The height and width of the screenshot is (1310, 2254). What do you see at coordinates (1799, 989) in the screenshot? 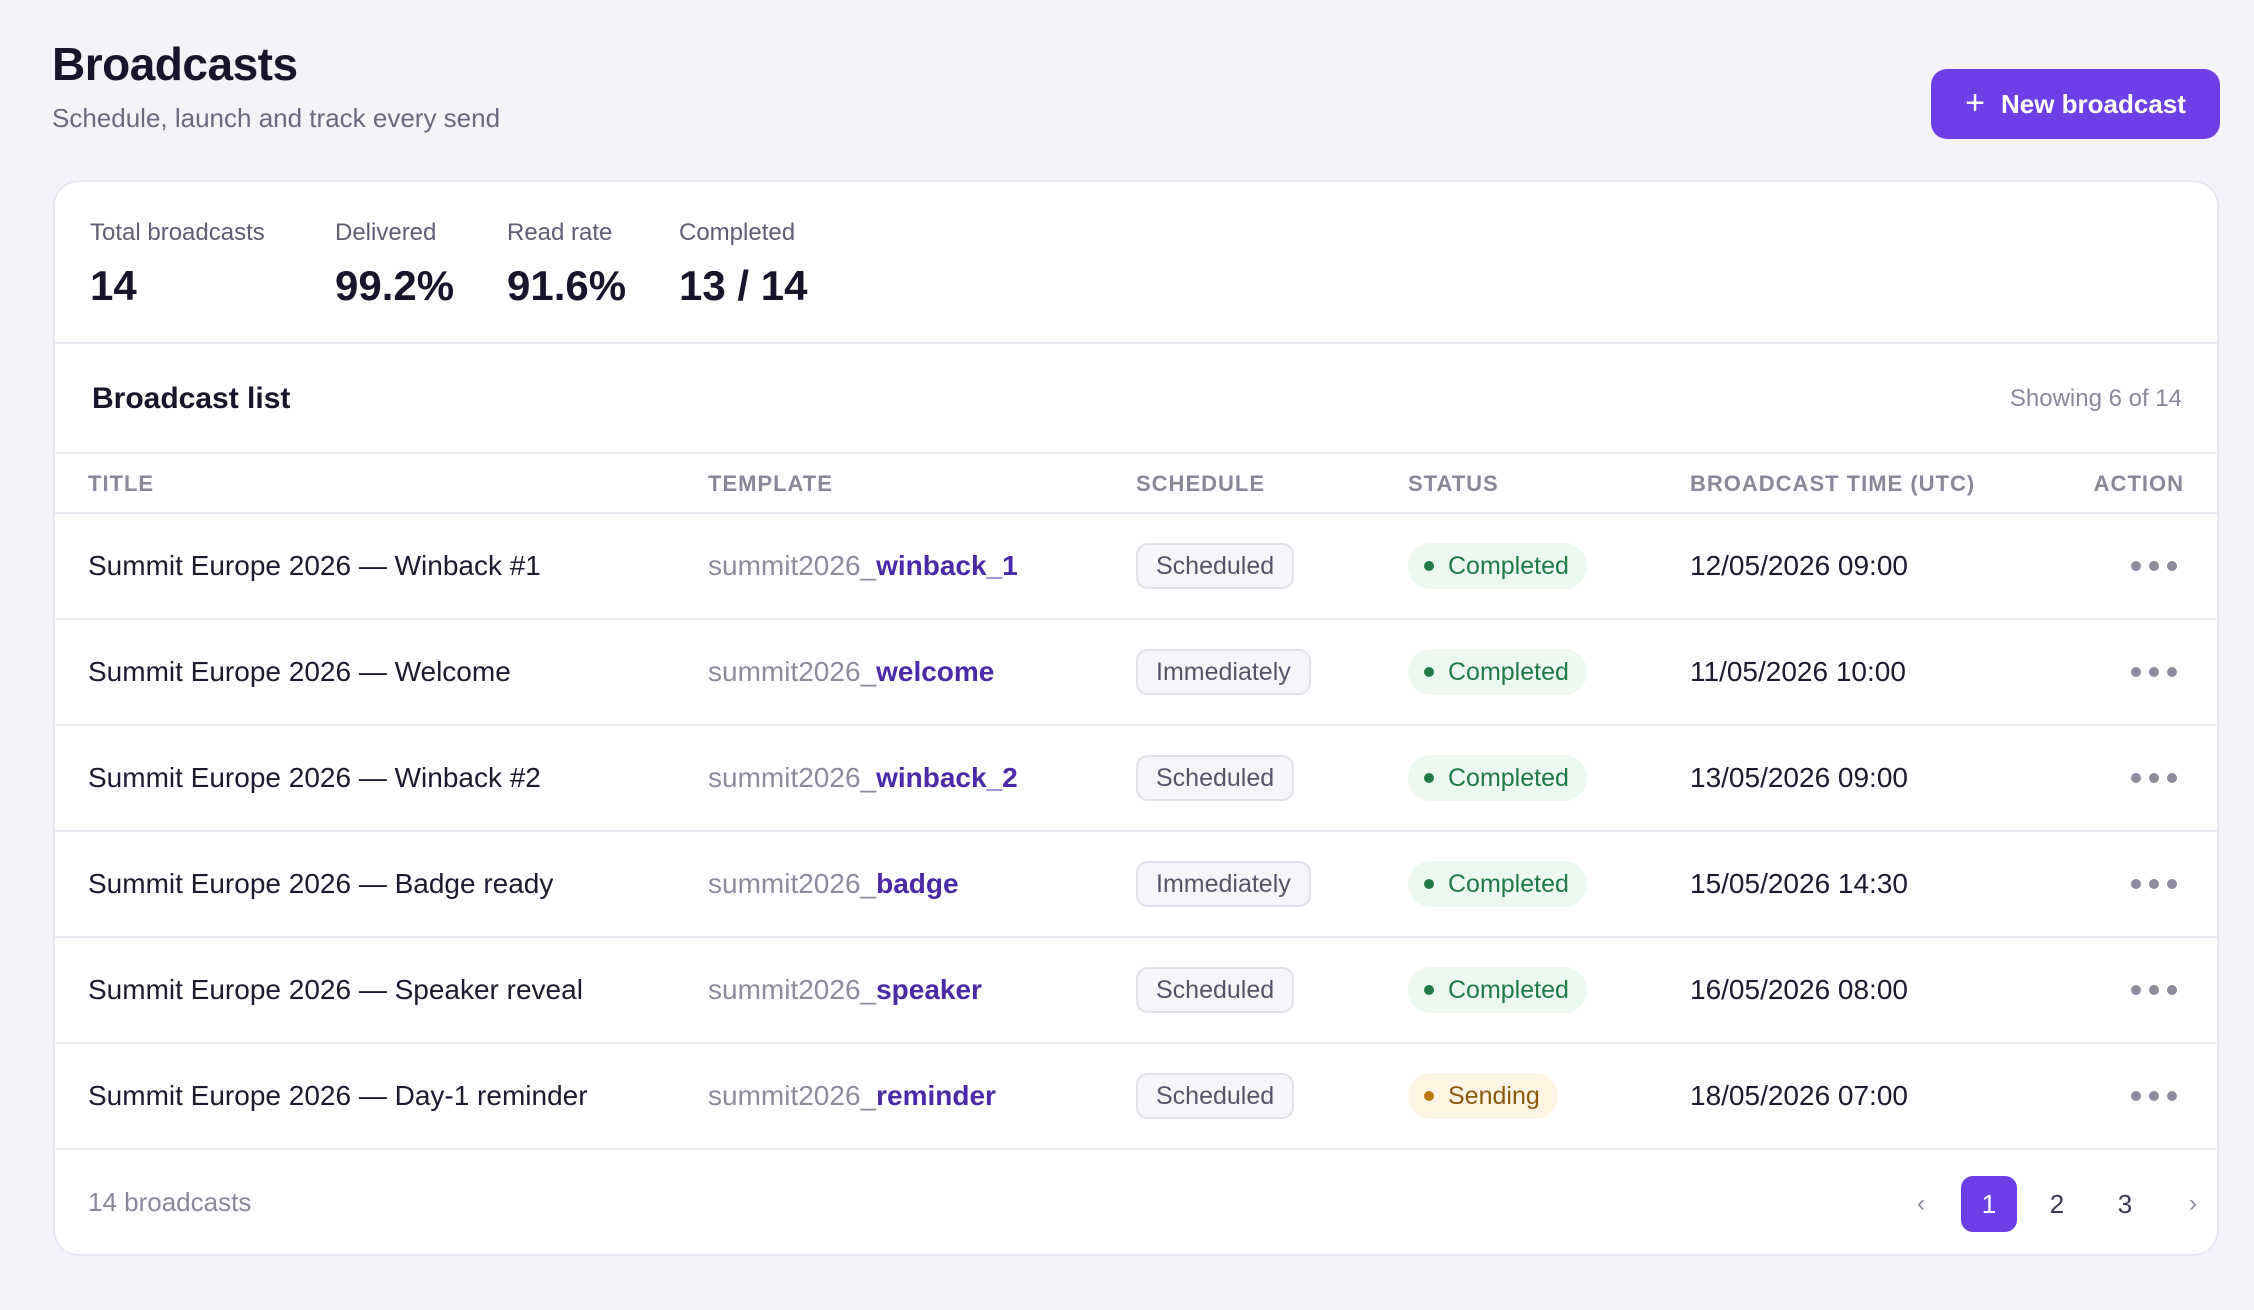
I see `row-broadcast-time: 16/05/2026 08:00` at bounding box center [1799, 989].